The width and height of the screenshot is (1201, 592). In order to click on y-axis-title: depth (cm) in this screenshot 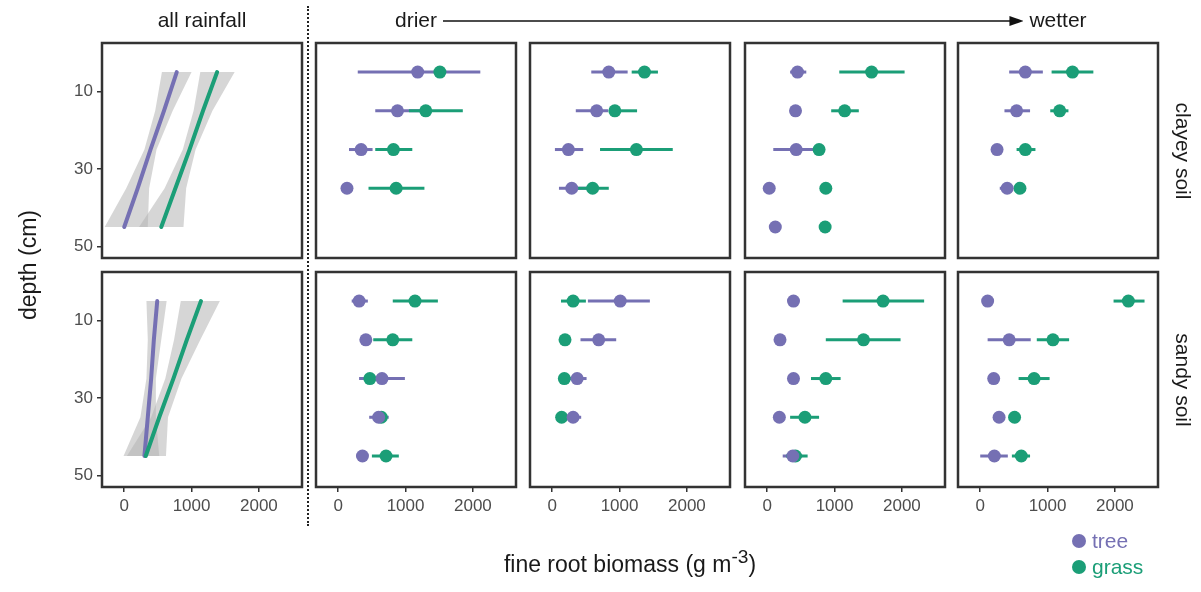, I will do `click(28, 265)`.